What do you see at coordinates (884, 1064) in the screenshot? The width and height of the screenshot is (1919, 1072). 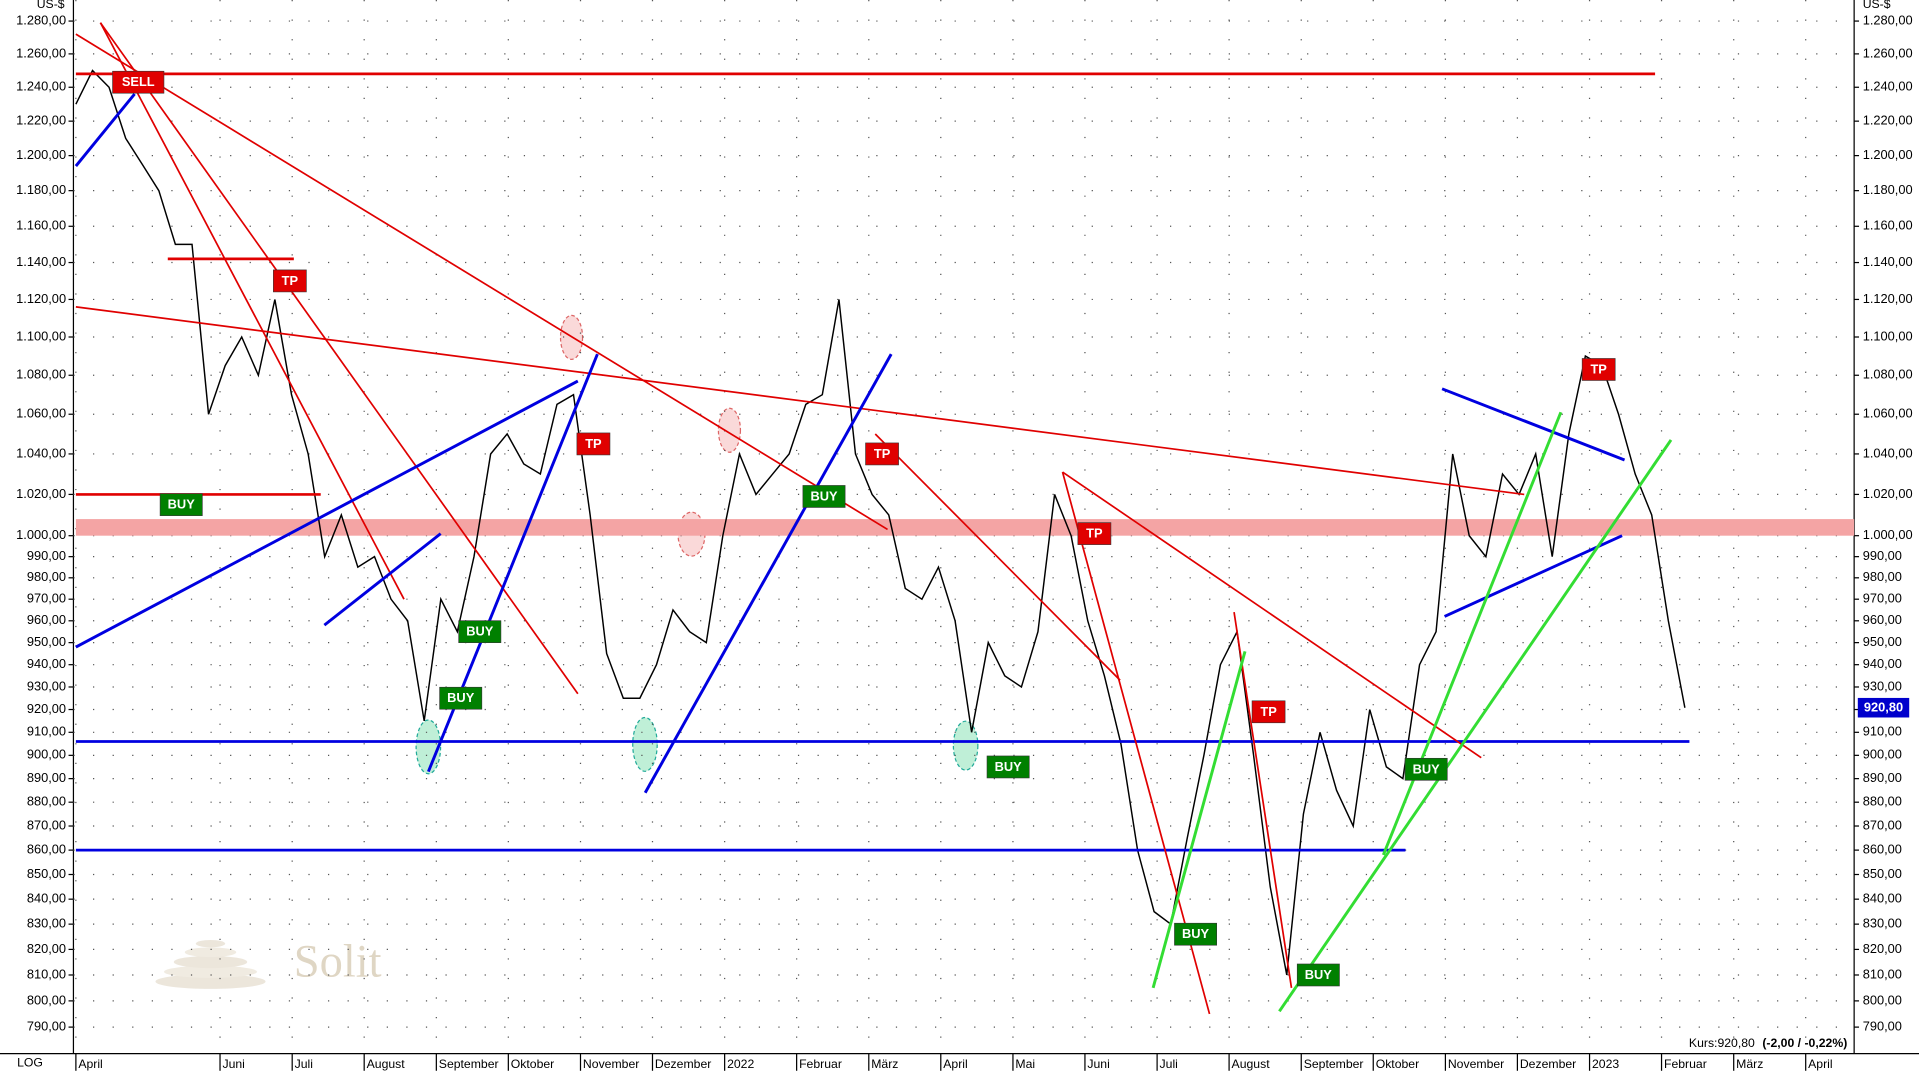 I see `x-tick-label: März` at bounding box center [884, 1064].